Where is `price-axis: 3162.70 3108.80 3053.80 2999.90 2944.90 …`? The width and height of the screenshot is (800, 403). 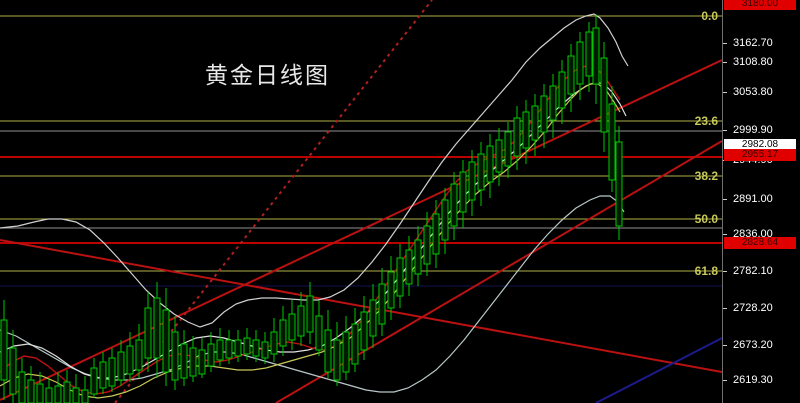 price-axis: 3162.70 3108.80 3053.80 2999.90 2944.90 … is located at coordinates (761, 201).